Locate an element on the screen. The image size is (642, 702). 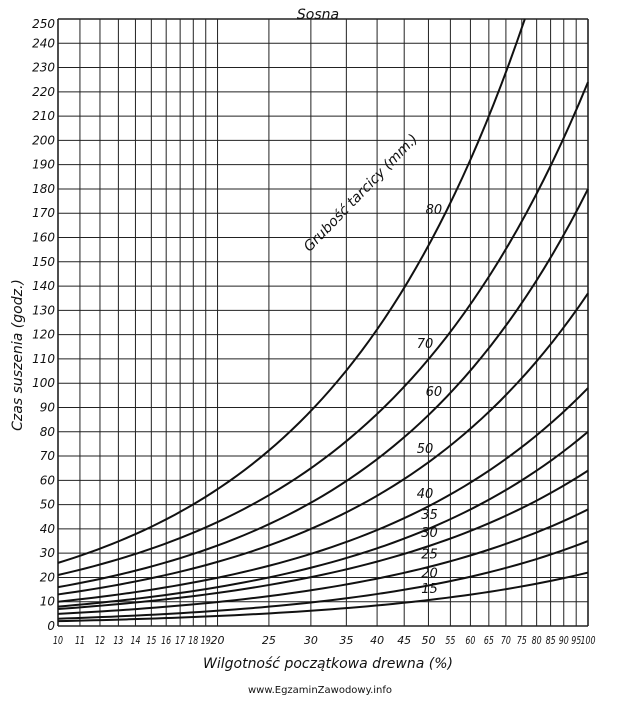
x-tick-label: 50 is located at coordinates (428, 640).